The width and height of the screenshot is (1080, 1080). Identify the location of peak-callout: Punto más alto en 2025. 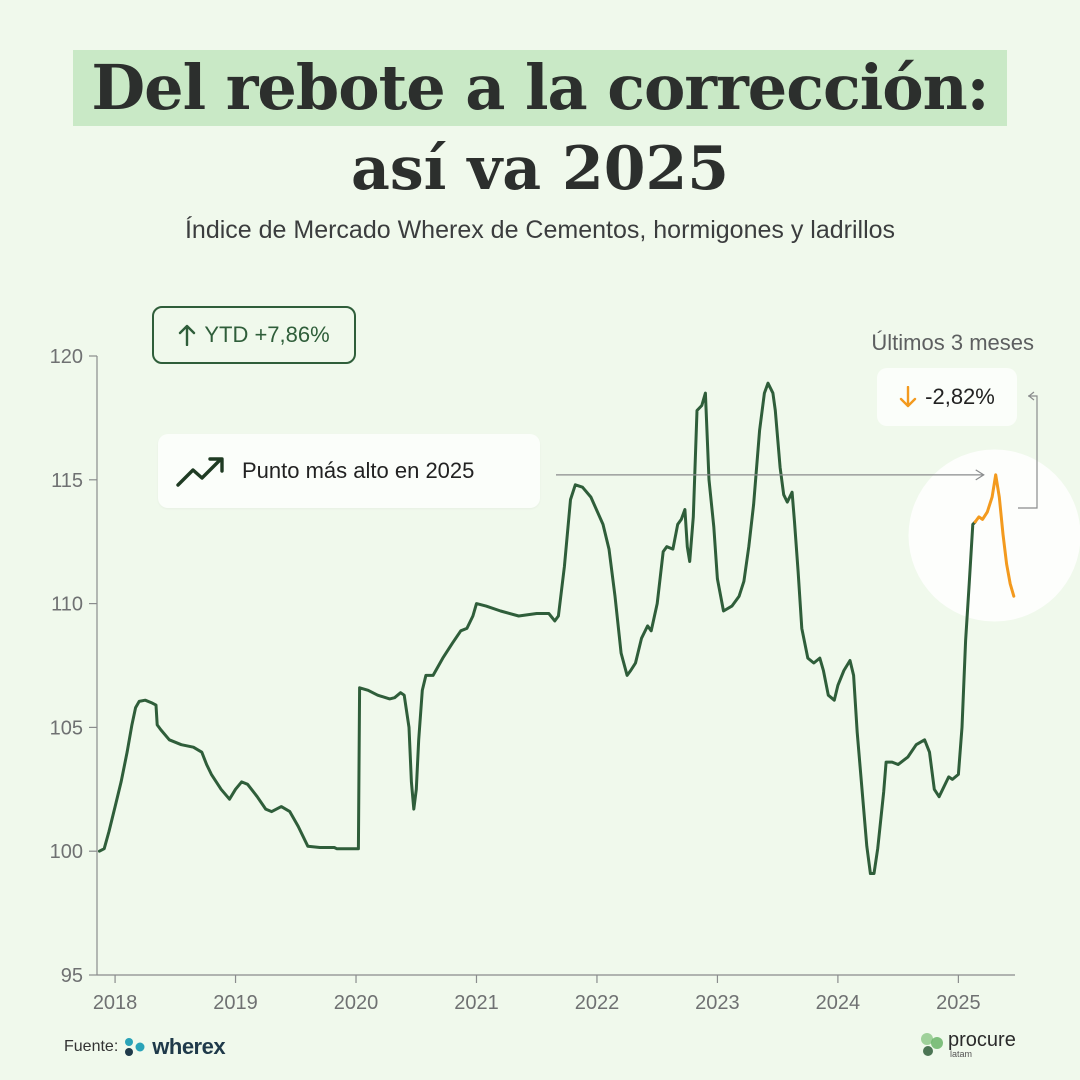
(349, 471).